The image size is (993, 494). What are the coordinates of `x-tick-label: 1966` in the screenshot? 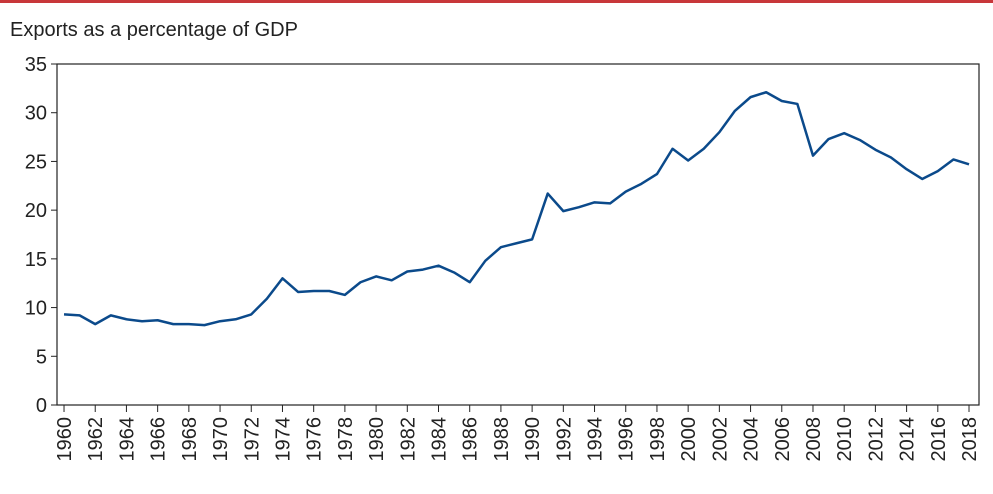 It's located at (159, 439).